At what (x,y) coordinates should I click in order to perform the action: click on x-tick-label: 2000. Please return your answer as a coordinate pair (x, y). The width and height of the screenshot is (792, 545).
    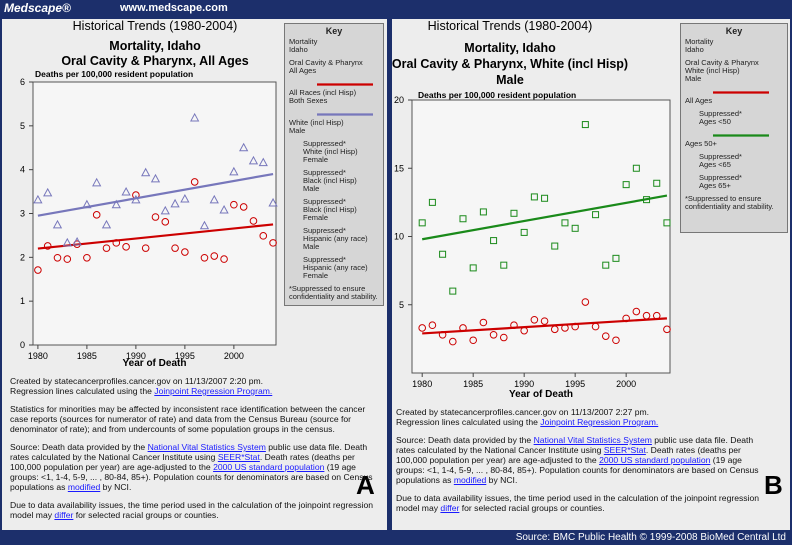
    Looking at the image, I should click on (234, 356).